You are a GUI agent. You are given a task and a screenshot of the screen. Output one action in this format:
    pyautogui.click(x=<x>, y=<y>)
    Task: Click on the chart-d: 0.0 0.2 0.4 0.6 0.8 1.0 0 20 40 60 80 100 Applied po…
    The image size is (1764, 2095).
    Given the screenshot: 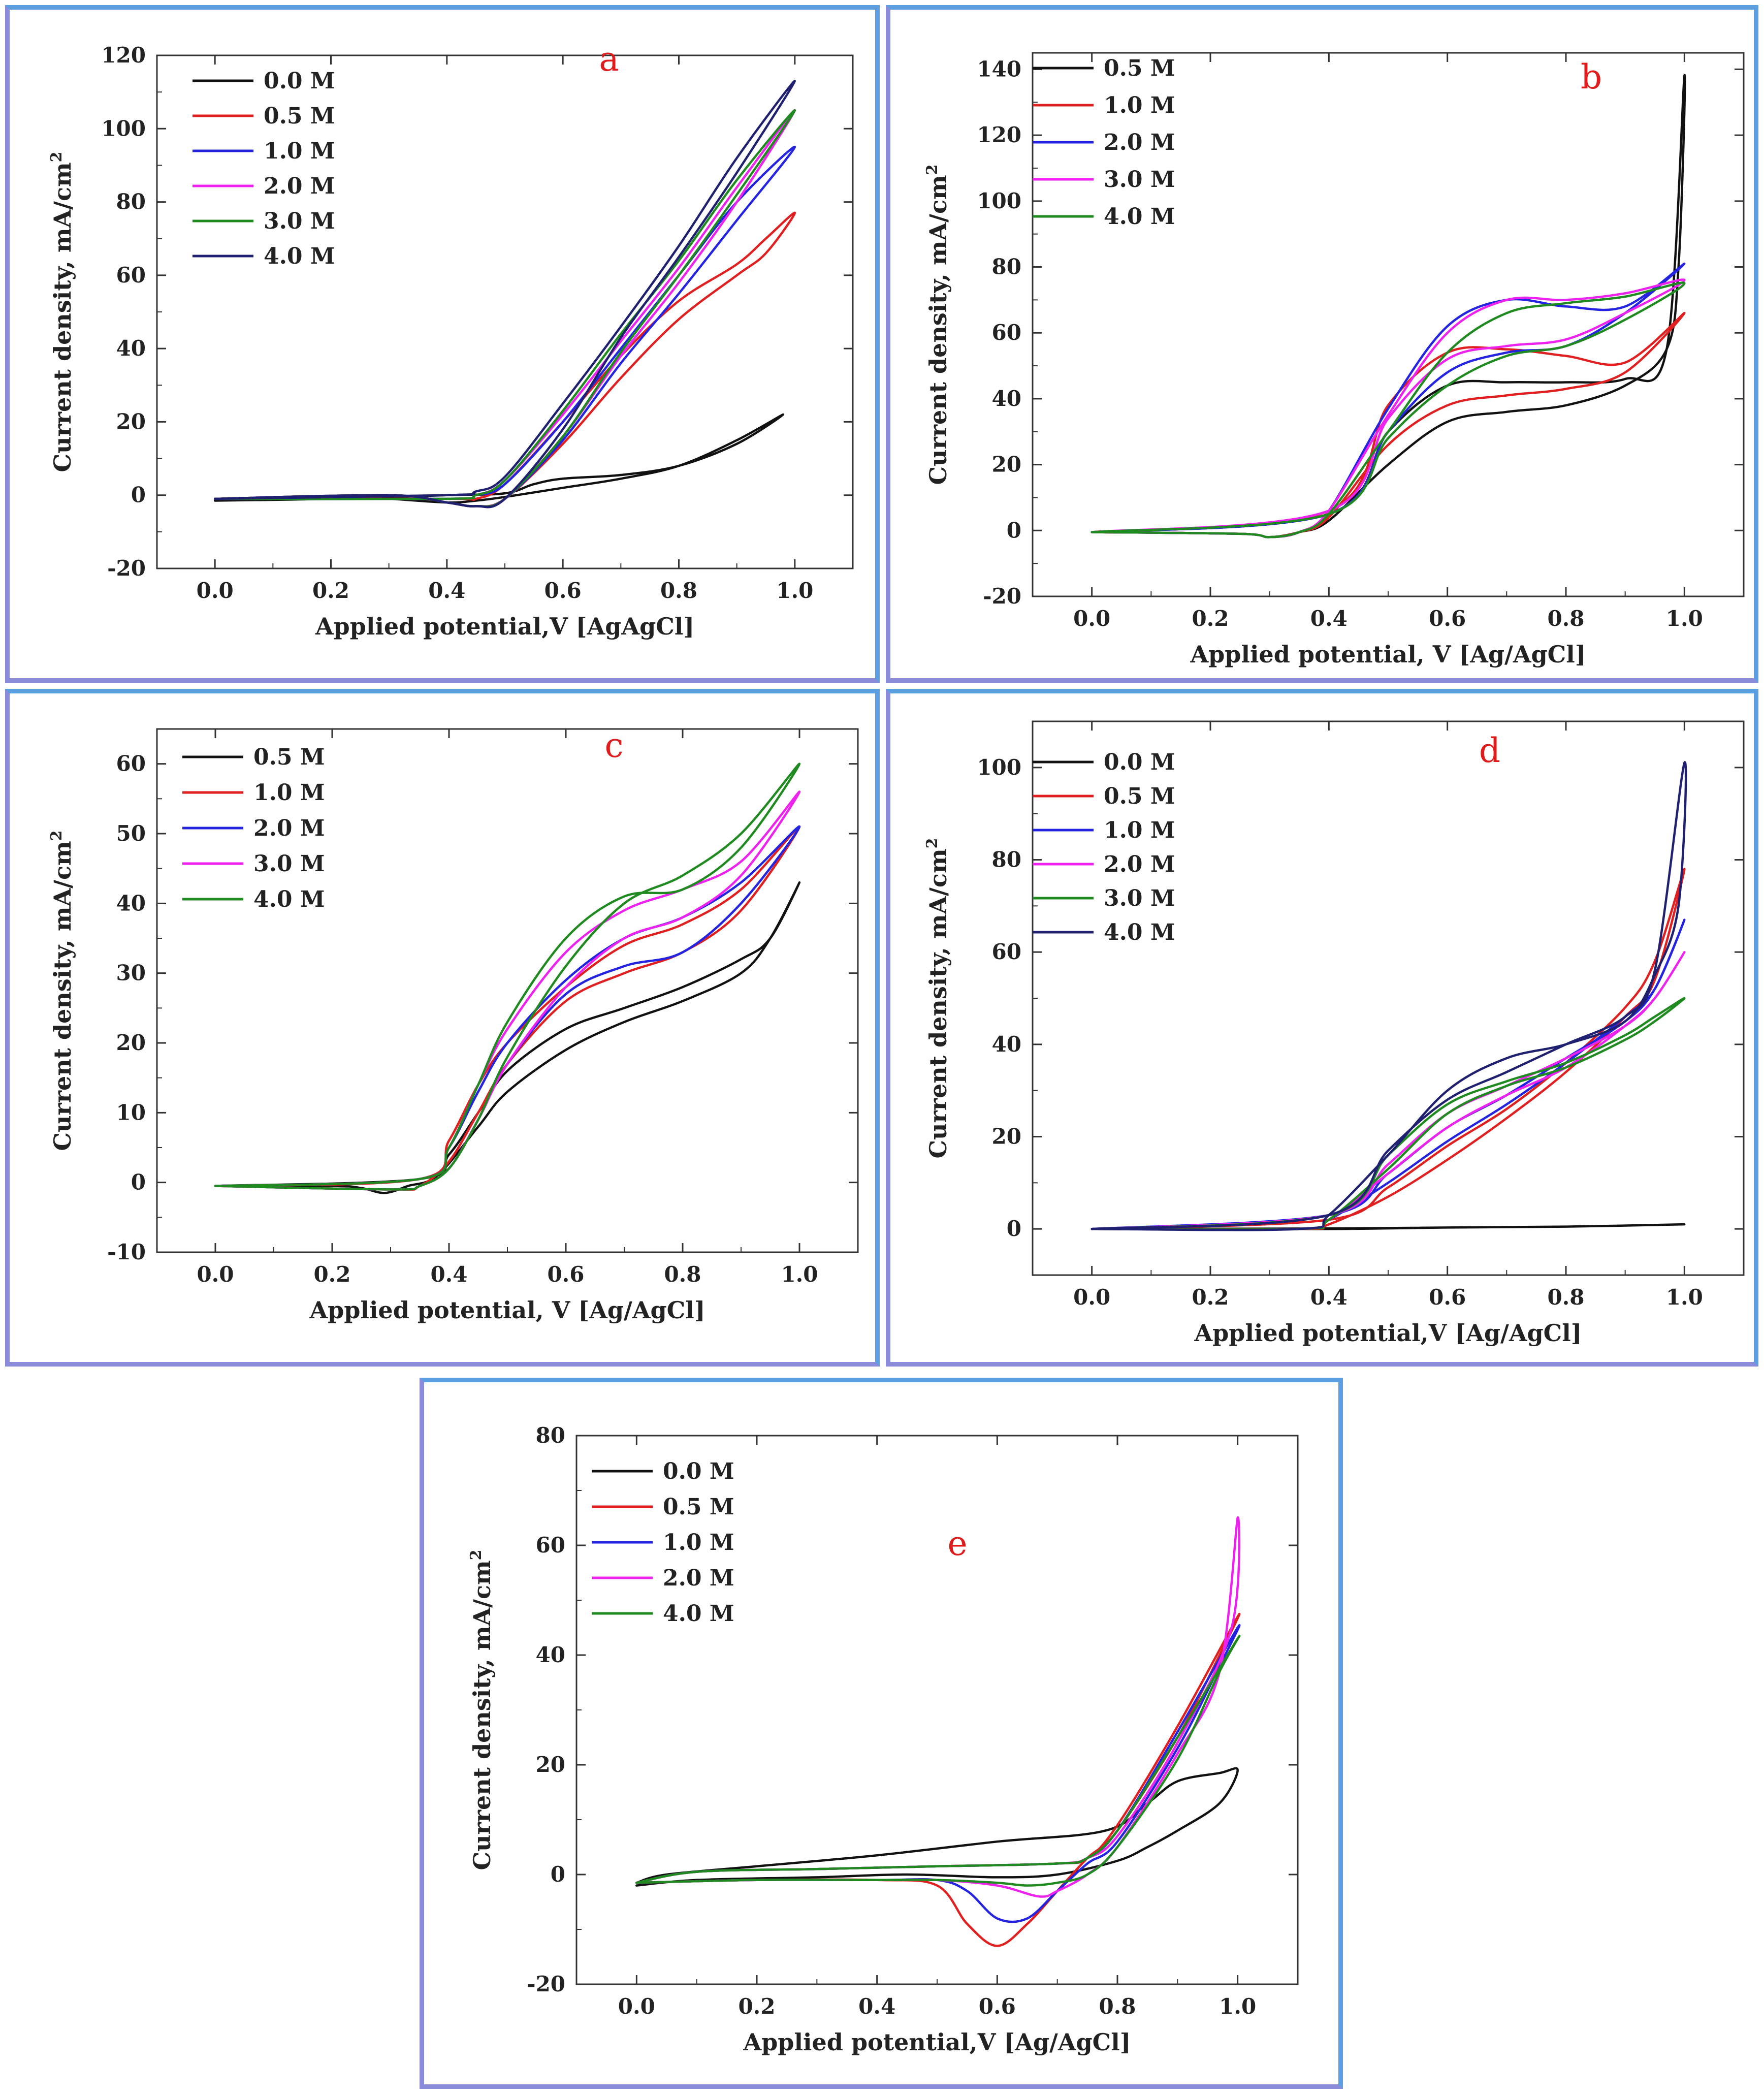 What is the action you would take?
    pyautogui.click(x=1334, y=1033)
    